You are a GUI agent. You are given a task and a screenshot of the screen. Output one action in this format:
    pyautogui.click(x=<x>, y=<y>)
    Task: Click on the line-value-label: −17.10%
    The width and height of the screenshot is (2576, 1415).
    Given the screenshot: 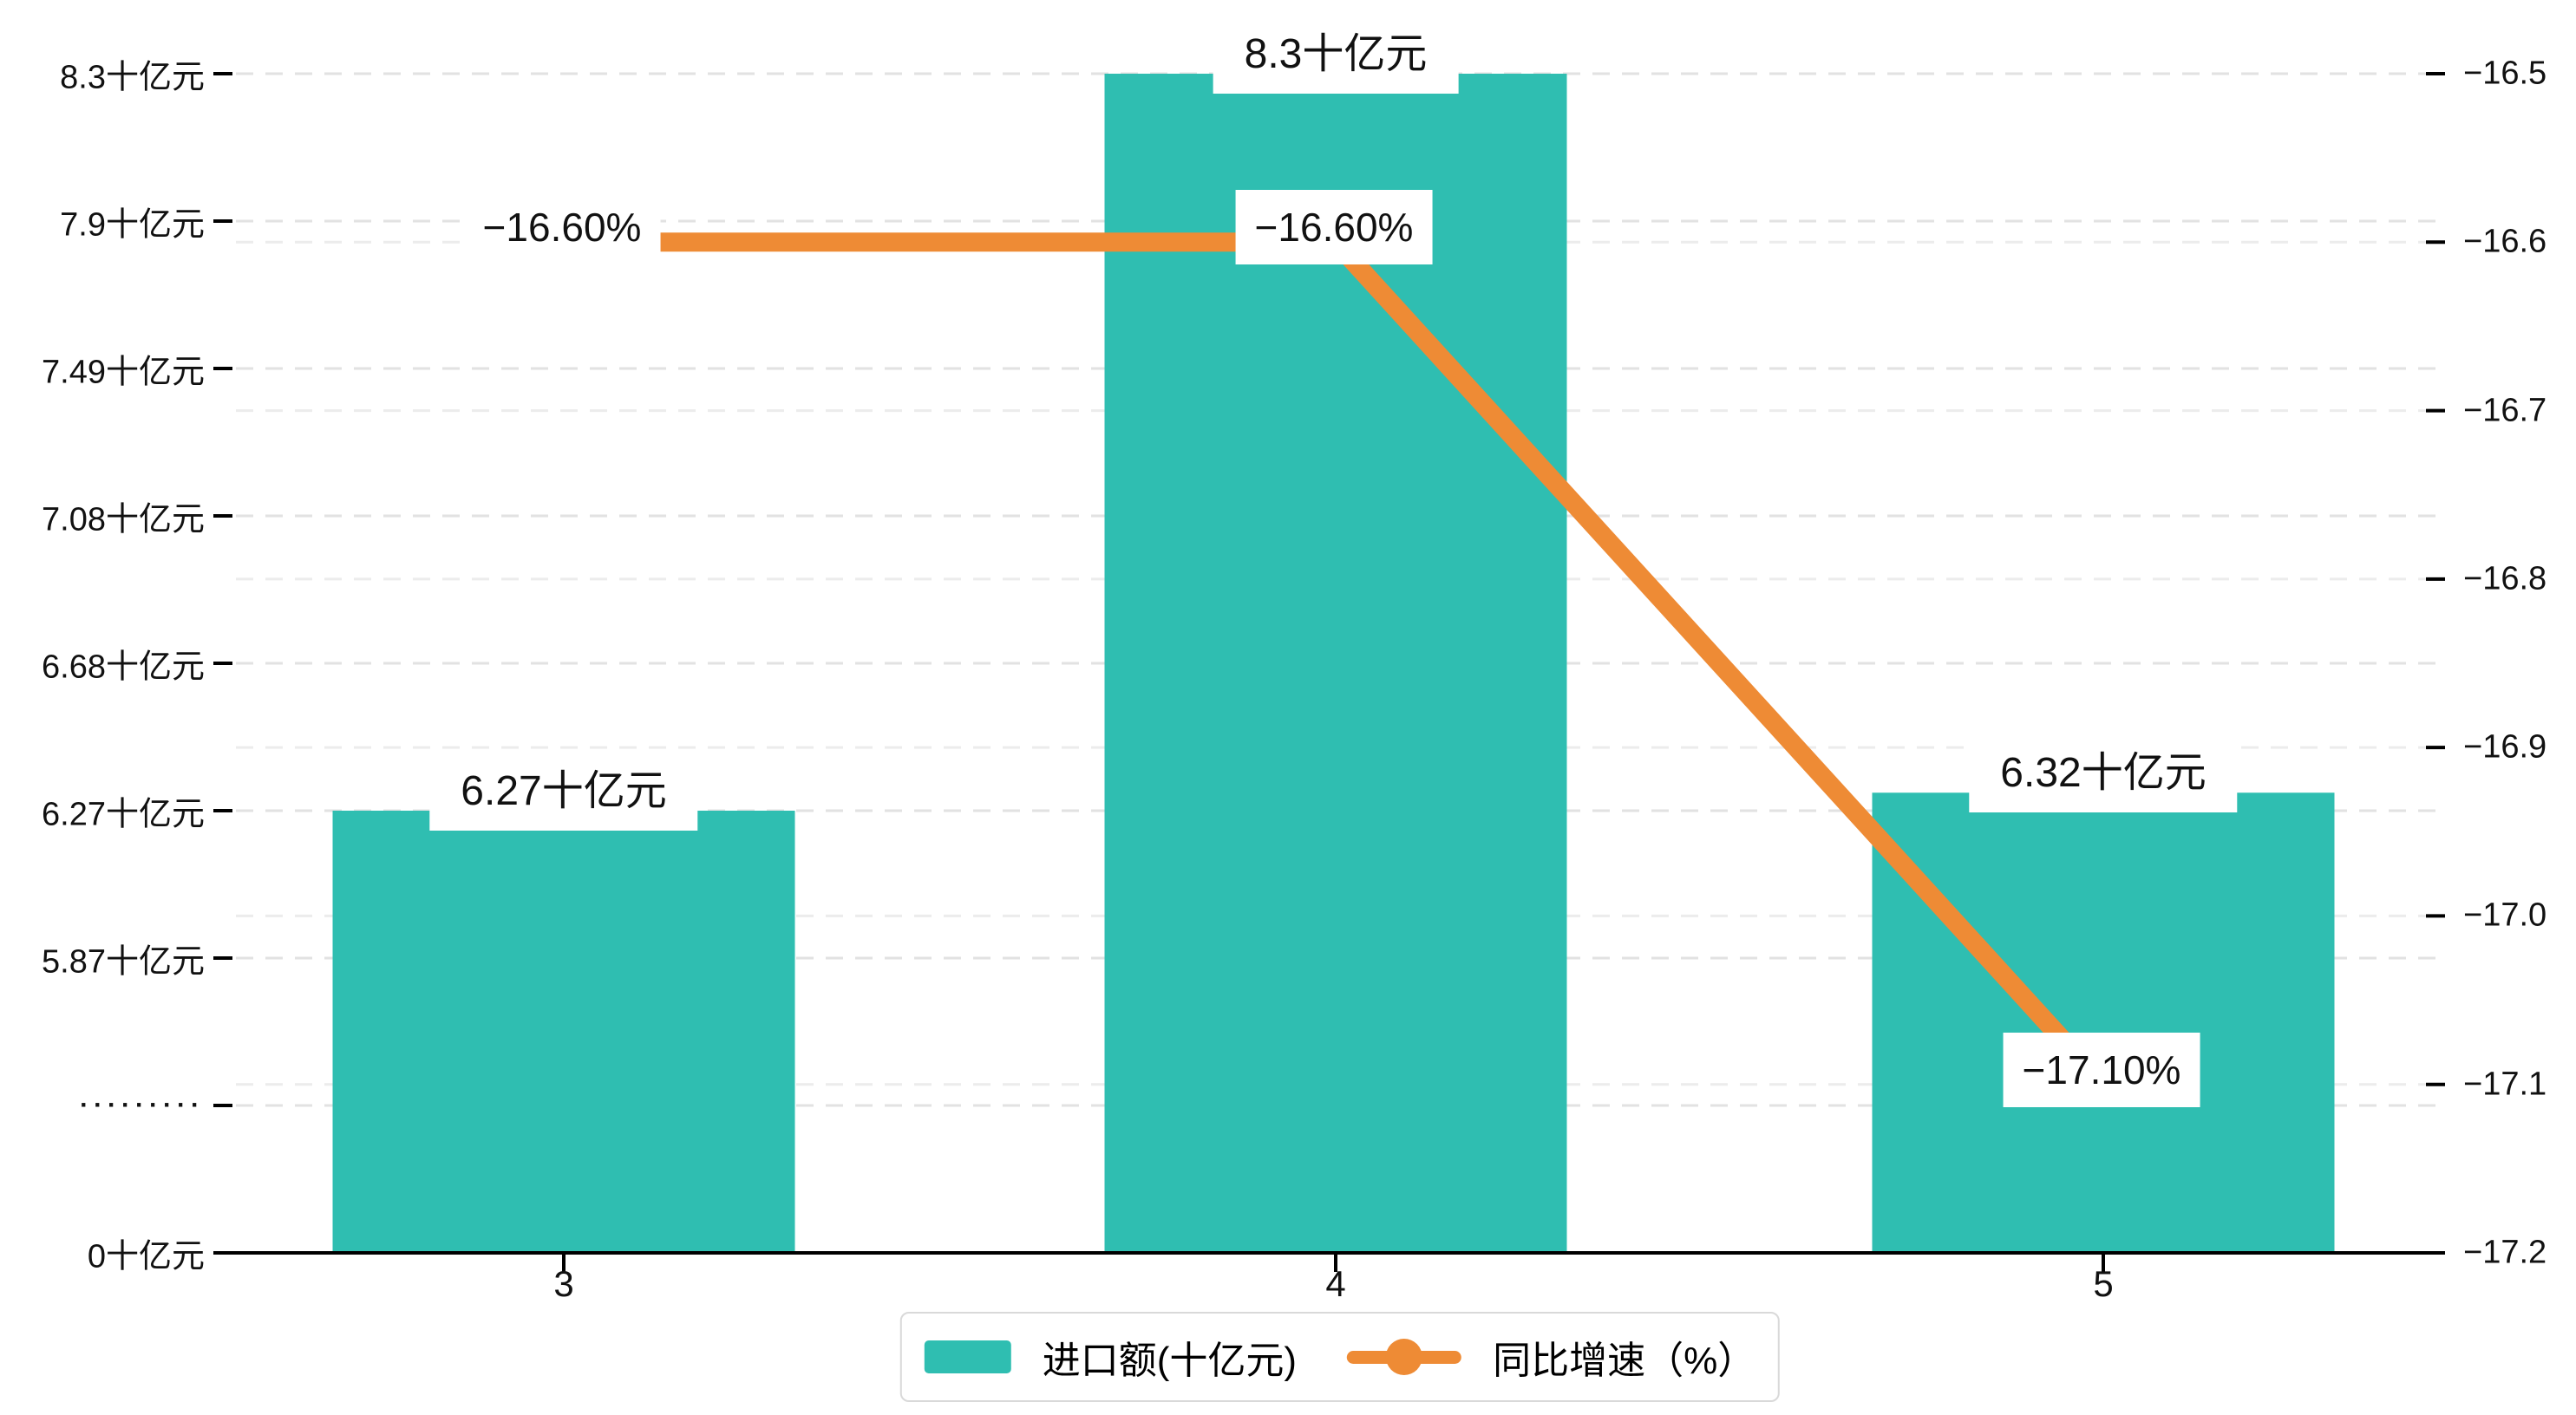 What is the action you would take?
    pyautogui.click(x=2101, y=1069)
    